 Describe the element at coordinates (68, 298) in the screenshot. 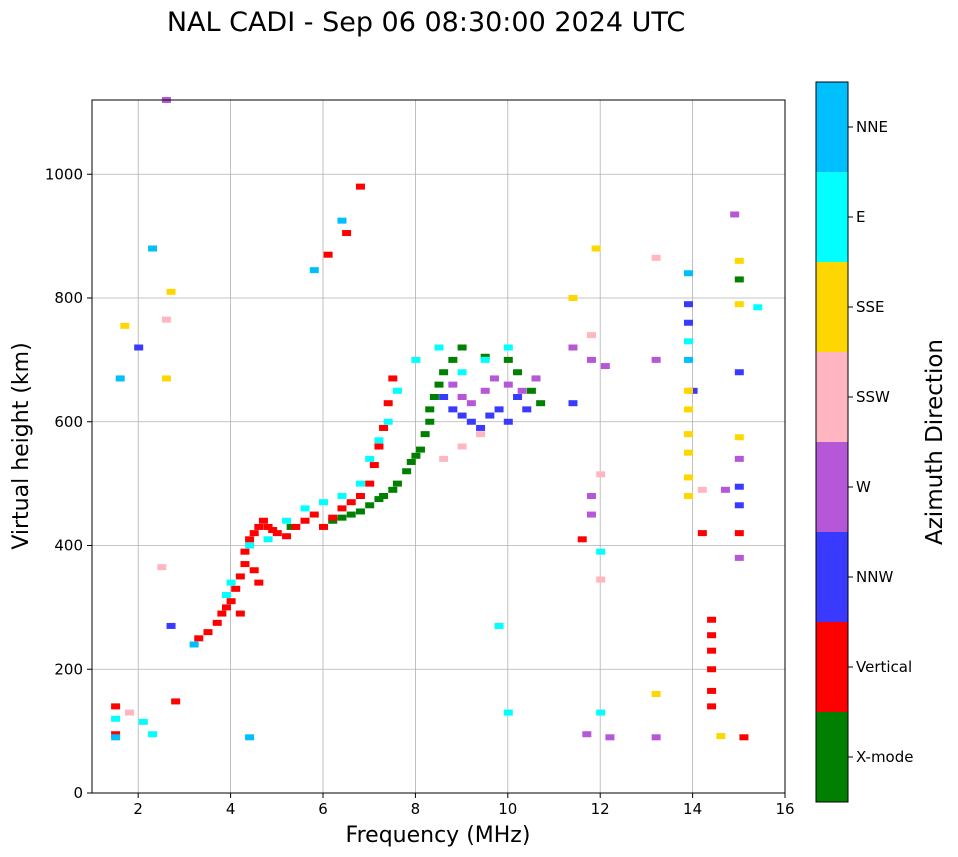

I see `y-tick-label: 800` at that location.